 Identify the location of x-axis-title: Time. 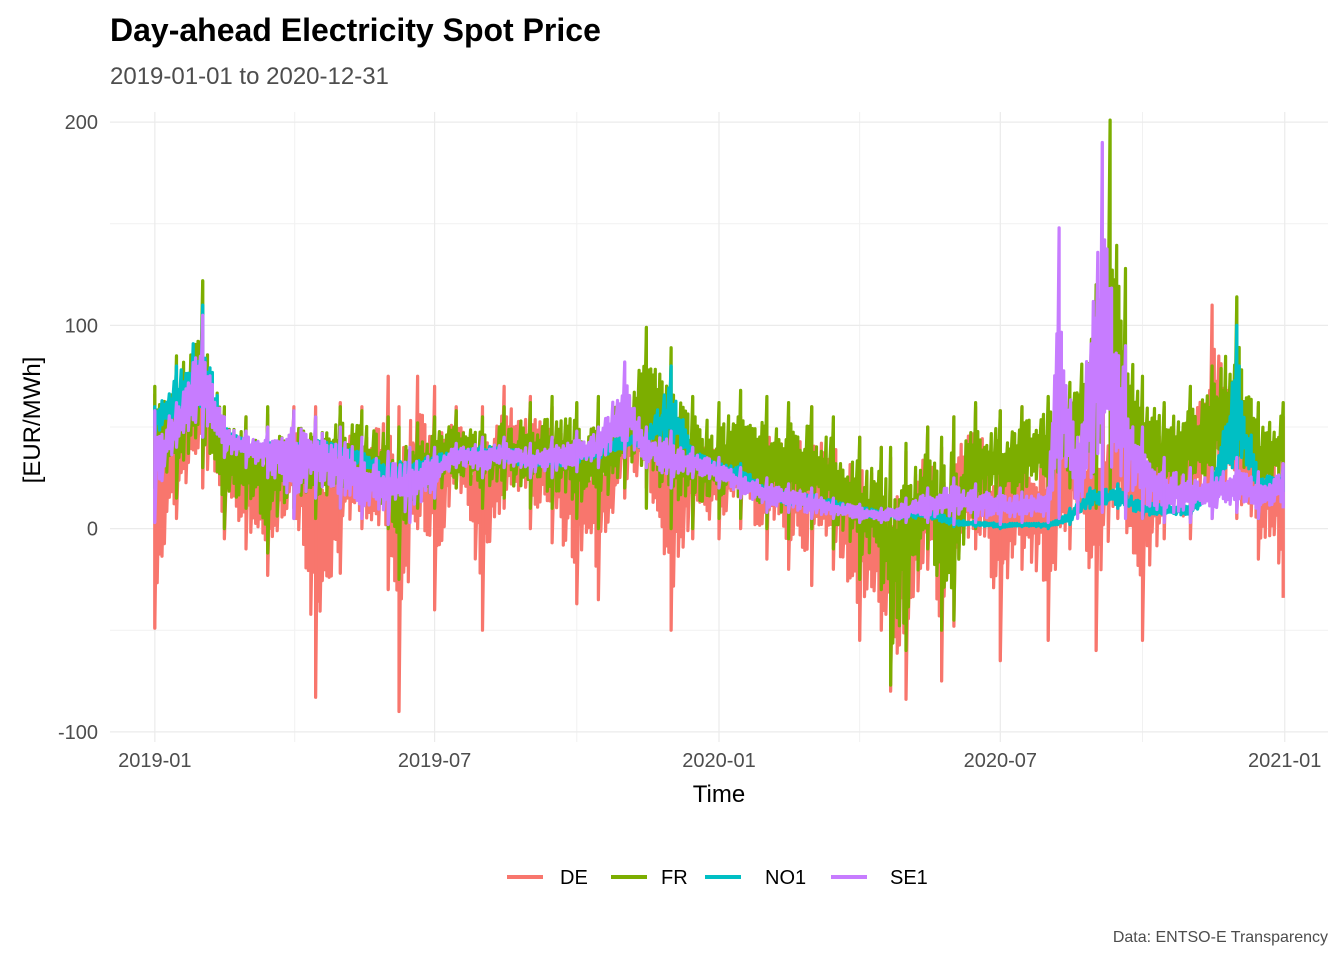
(719, 794).